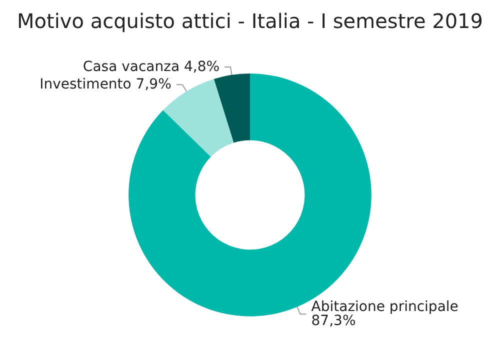 This screenshot has height=342, width=500. What do you see at coordinates (106, 84) in the screenshot?
I see `slice-label: Investimento 7,9%` at bounding box center [106, 84].